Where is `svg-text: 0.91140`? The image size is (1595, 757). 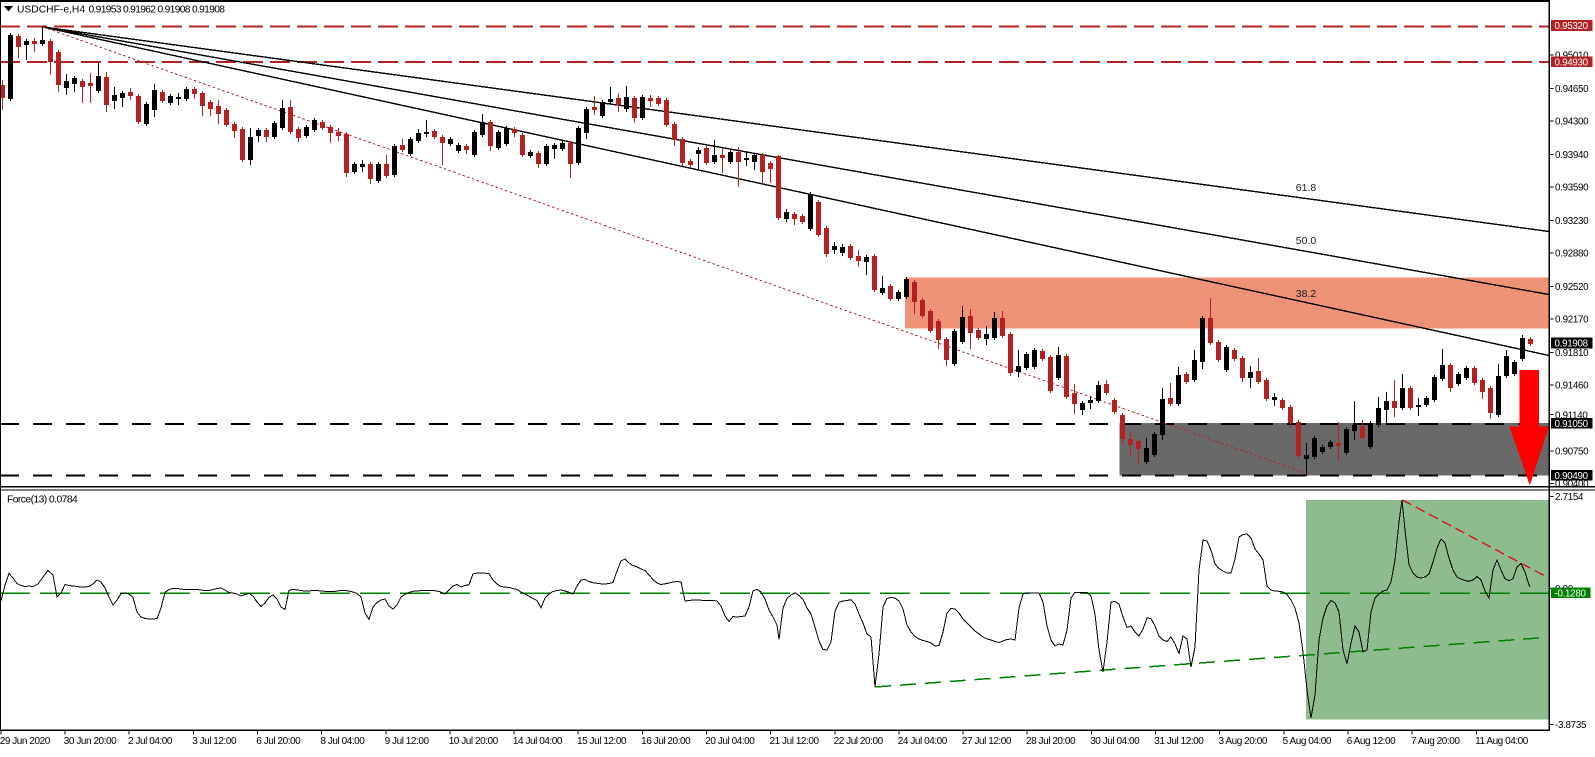
svg-text: 0.91140 is located at coordinates (1571, 415).